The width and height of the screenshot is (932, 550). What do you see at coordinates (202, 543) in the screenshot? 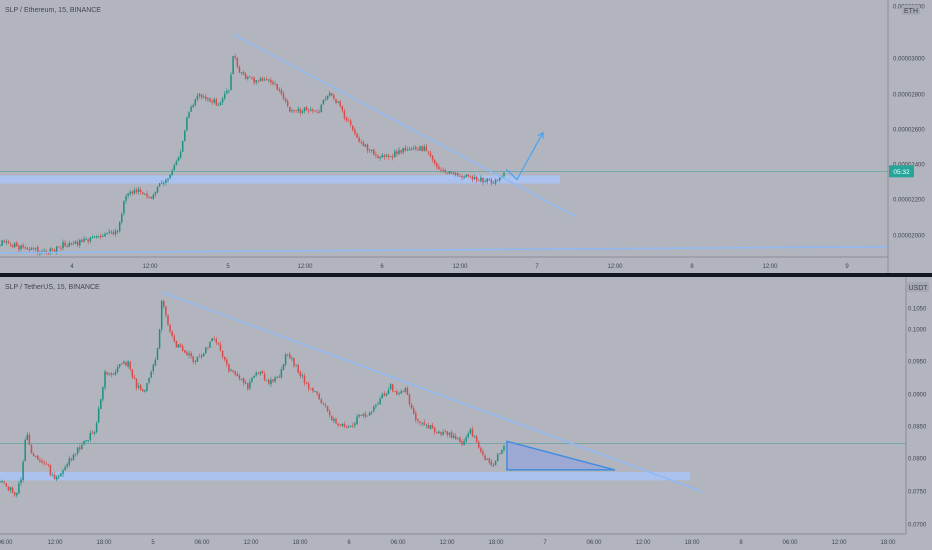
I see `x-tick-label: 06:00` at bounding box center [202, 543].